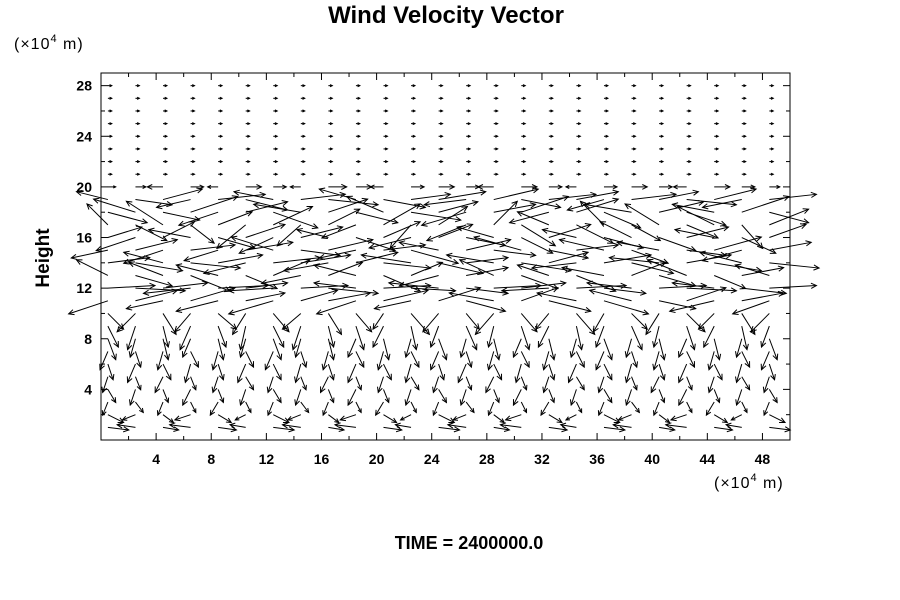  Describe the element at coordinates (322, 459) in the screenshot. I see `x-tick-label: 16` at that location.